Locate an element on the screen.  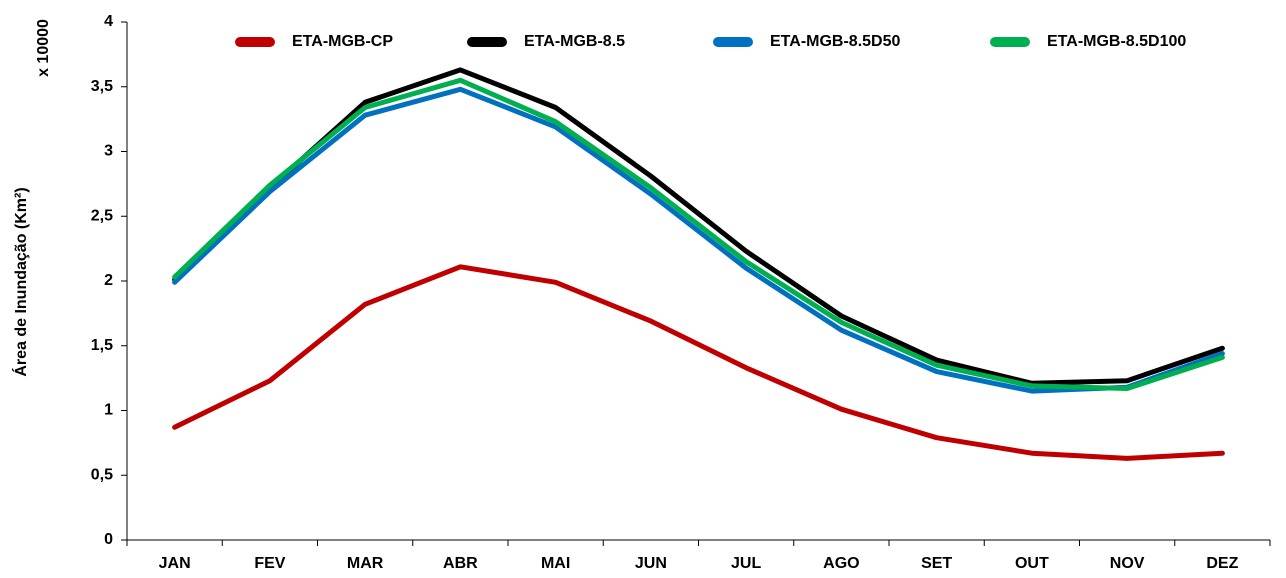
y-tick-label: 2 is located at coordinates (108, 280).